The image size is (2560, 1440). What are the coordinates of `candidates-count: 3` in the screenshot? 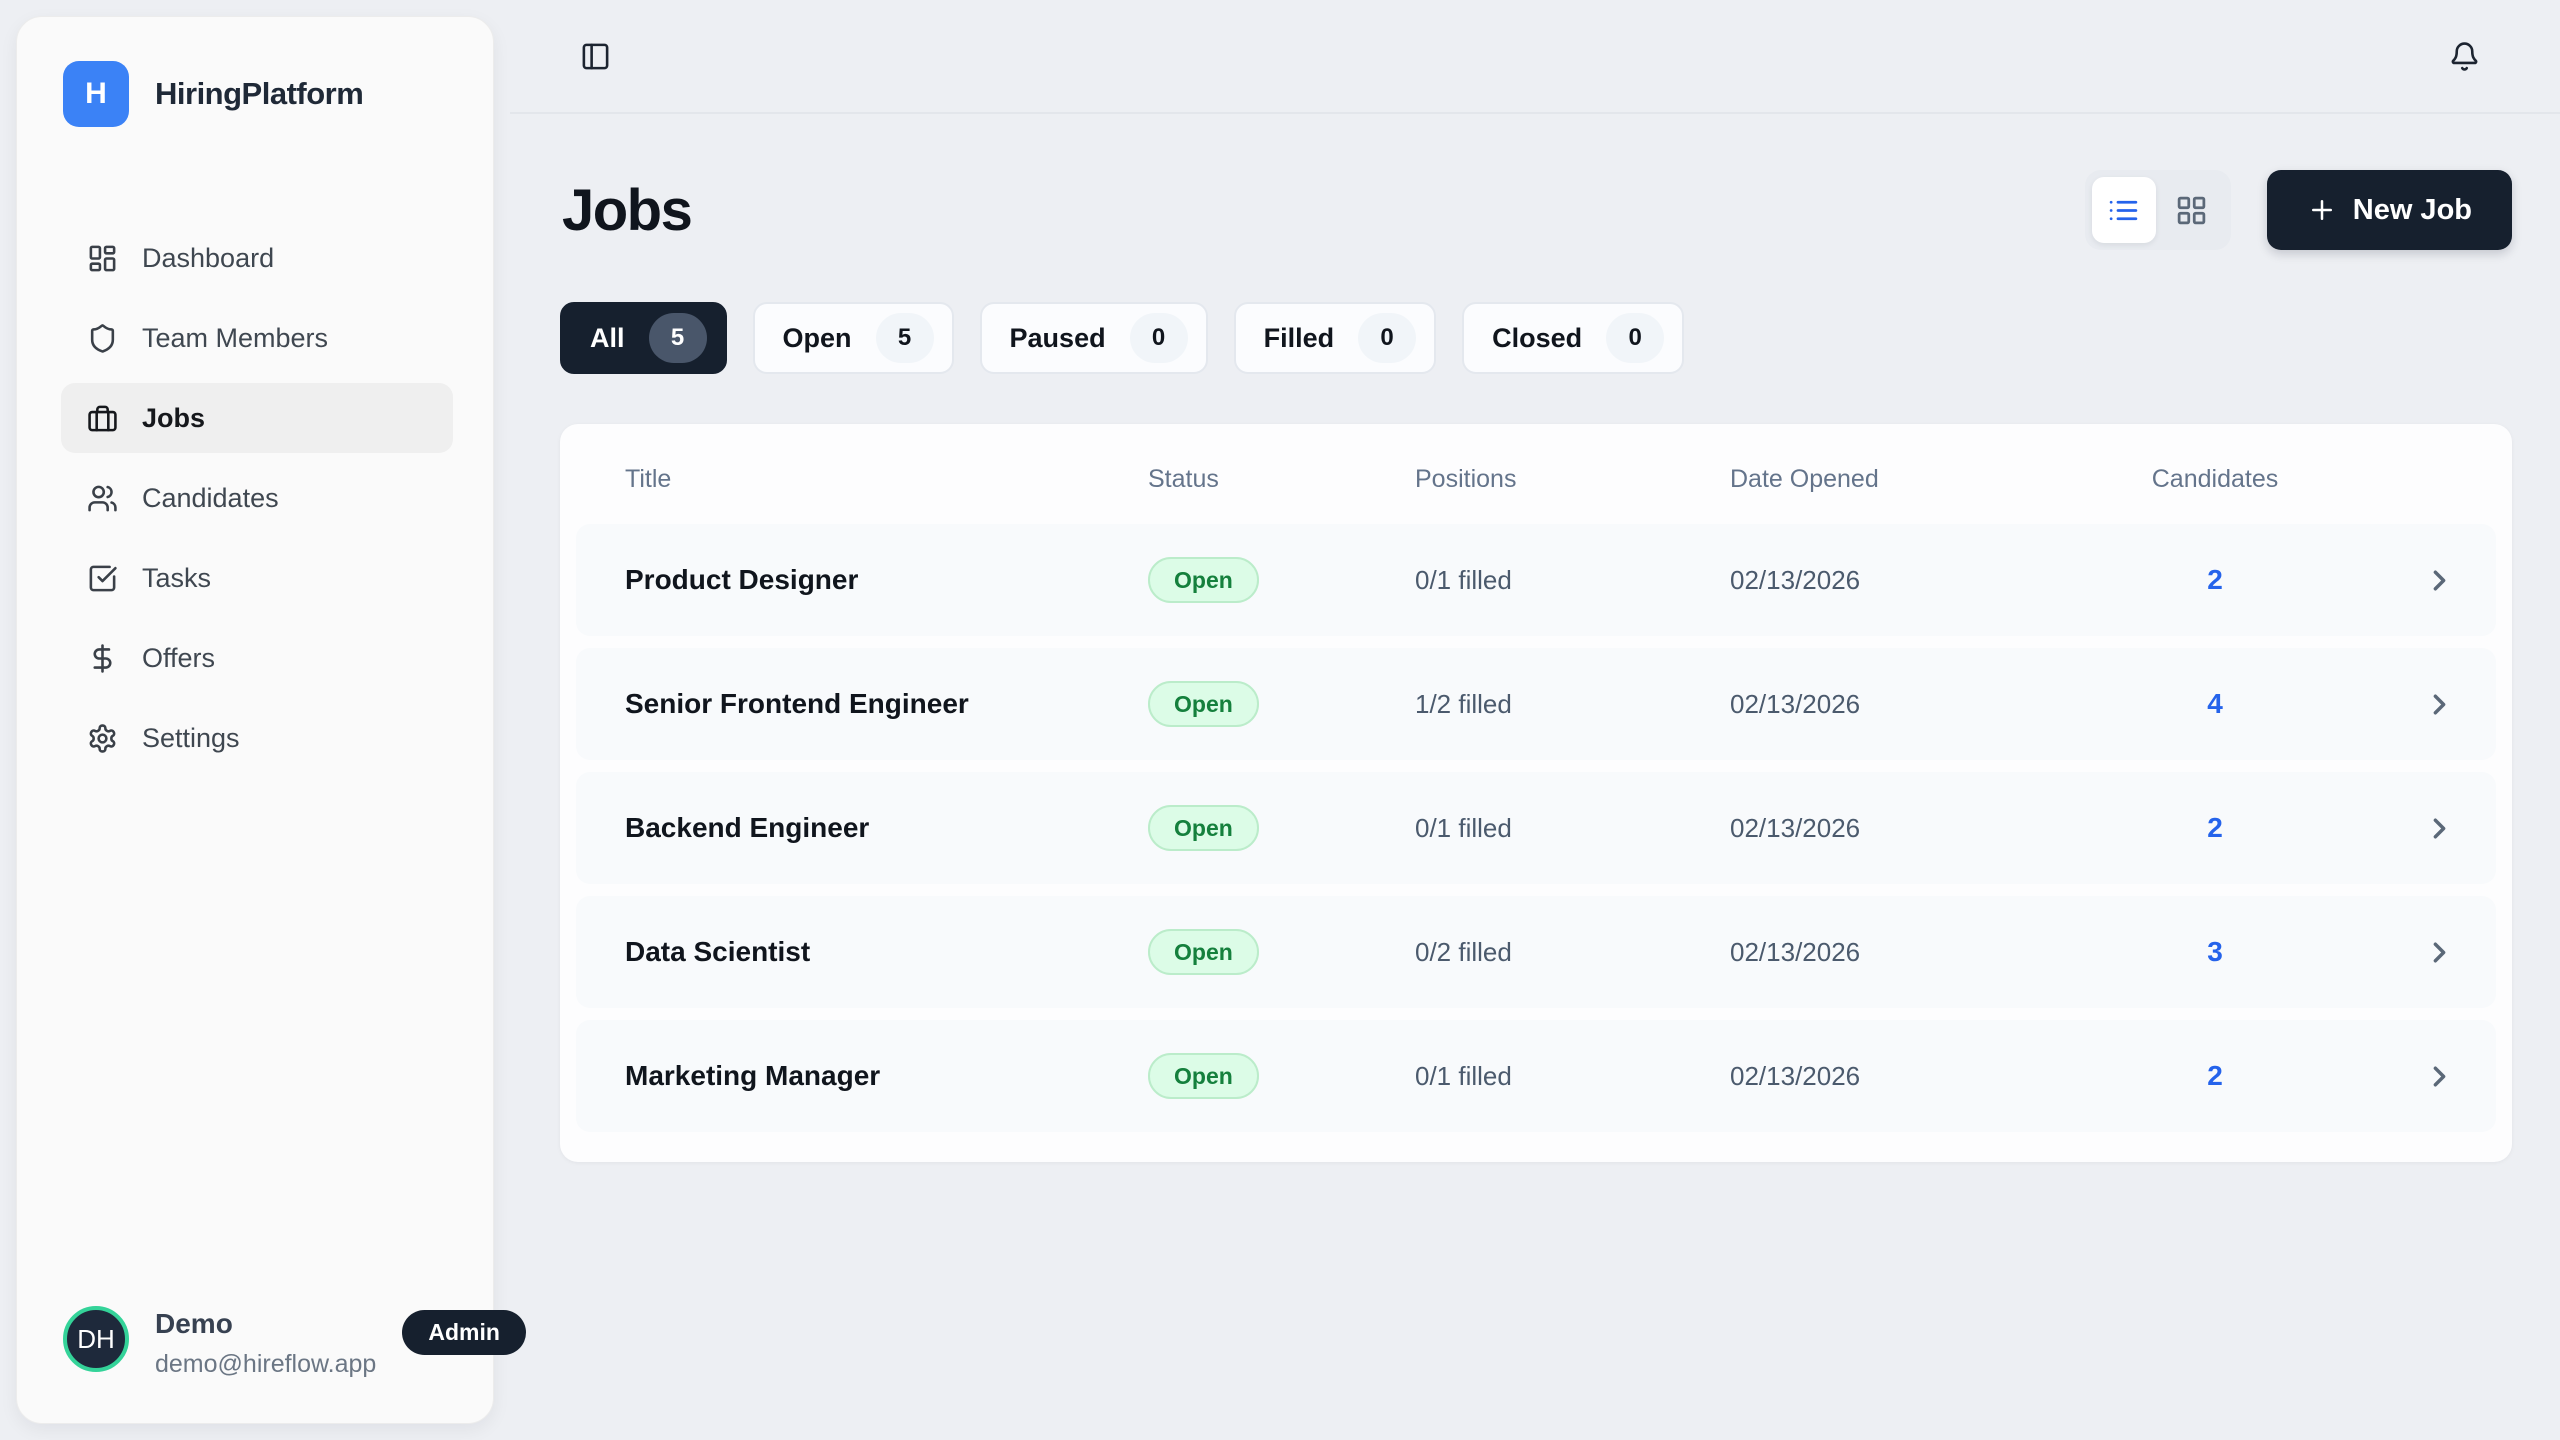 It's located at (2215, 951).